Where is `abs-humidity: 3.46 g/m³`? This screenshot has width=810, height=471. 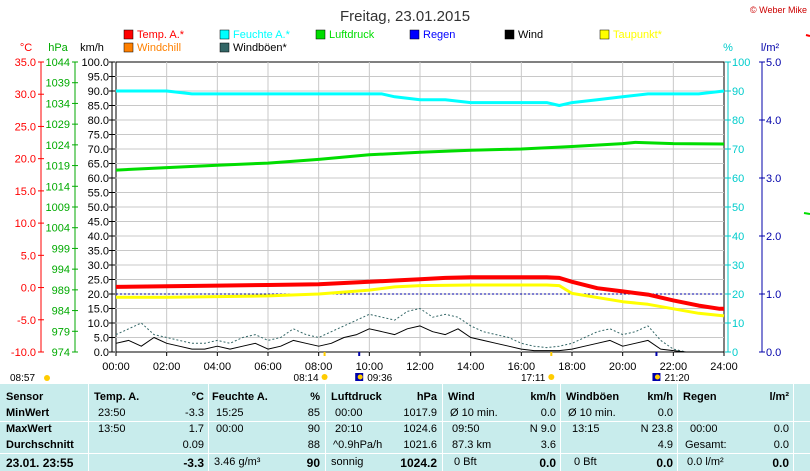 abs-humidity: 3.46 g/m³ is located at coordinates (237, 462).